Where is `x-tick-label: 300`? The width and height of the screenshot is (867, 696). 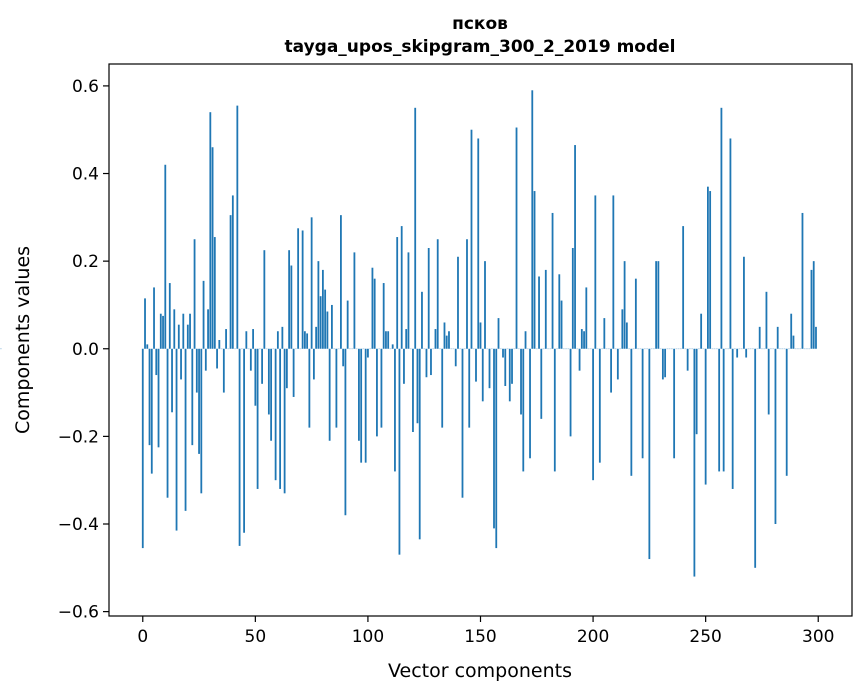
x-tick-label: 300 is located at coordinates (818, 637).